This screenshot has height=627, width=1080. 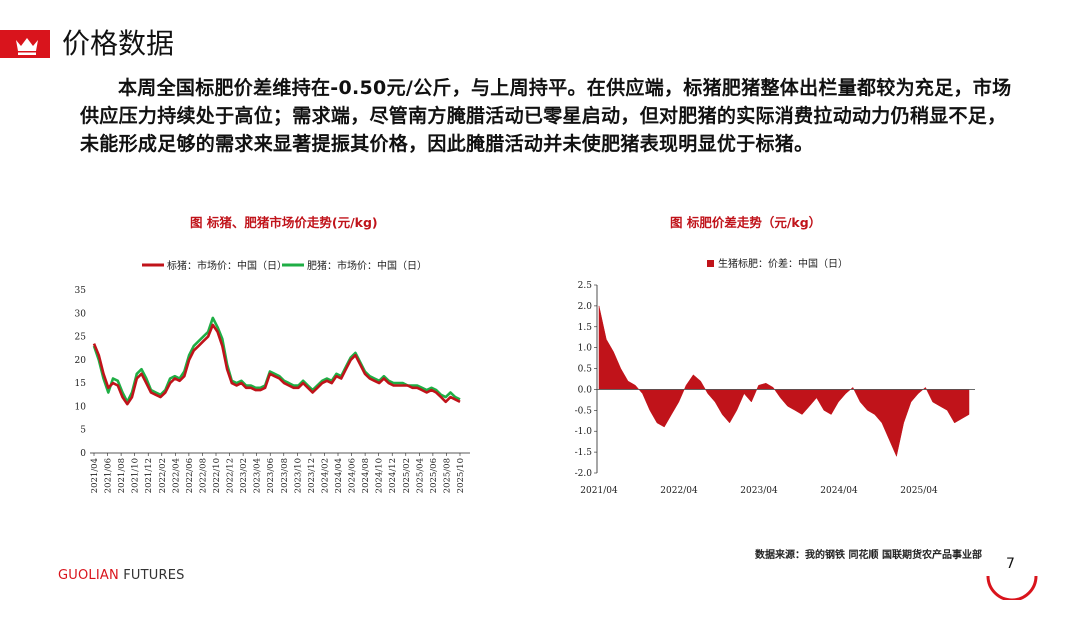 What do you see at coordinates (434, 475) in the screenshot?
I see `x-tick-label: 2025/06` at bounding box center [434, 475].